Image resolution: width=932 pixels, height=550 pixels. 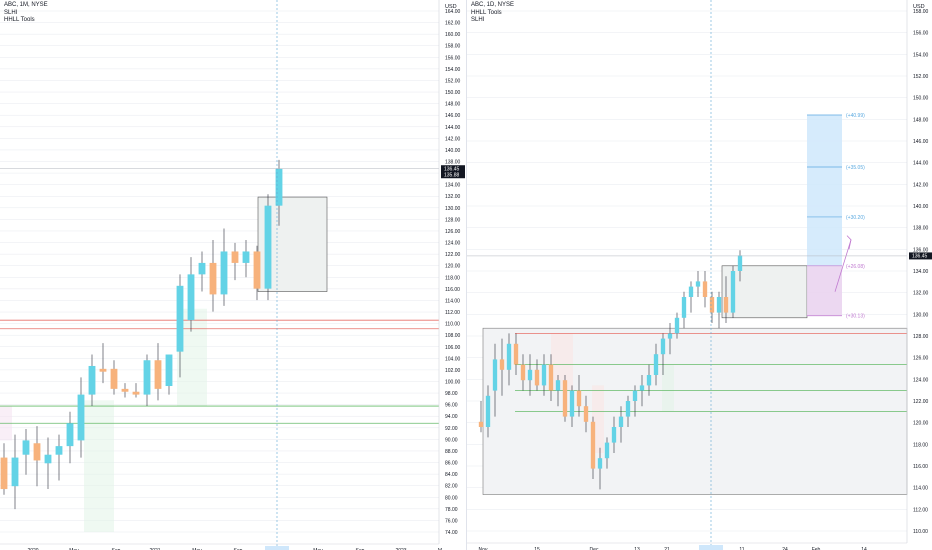 I want to click on chart-legend-daily: ABC, 1D, NYSE HHLL Tools SLHI, so click(x=492, y=13).